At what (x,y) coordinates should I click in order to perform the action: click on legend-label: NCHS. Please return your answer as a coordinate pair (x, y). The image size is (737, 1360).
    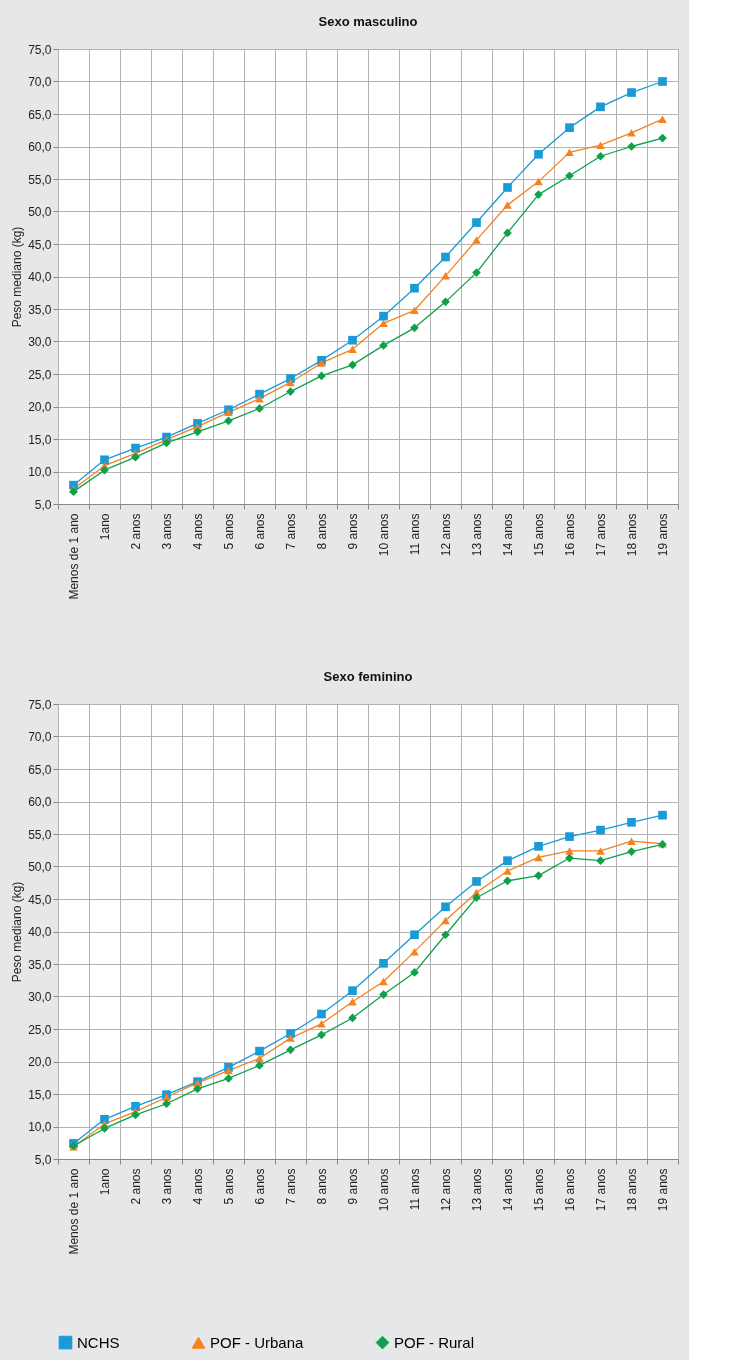
    Looking at the image, I should click on (98, 1342).